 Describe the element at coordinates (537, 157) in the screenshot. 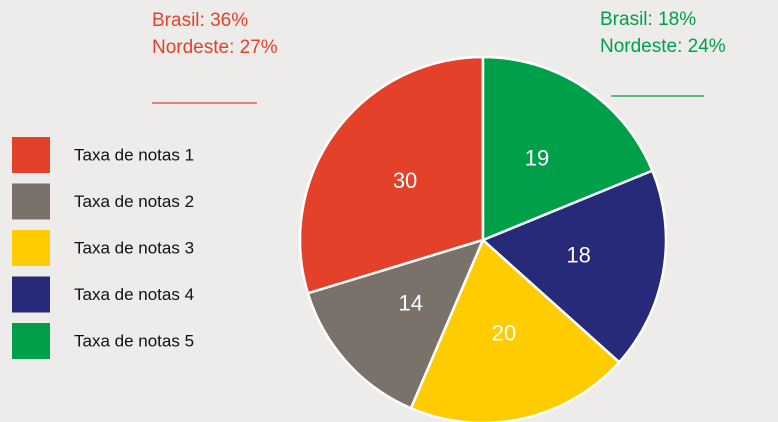

I see `data-label: 19` at that location.